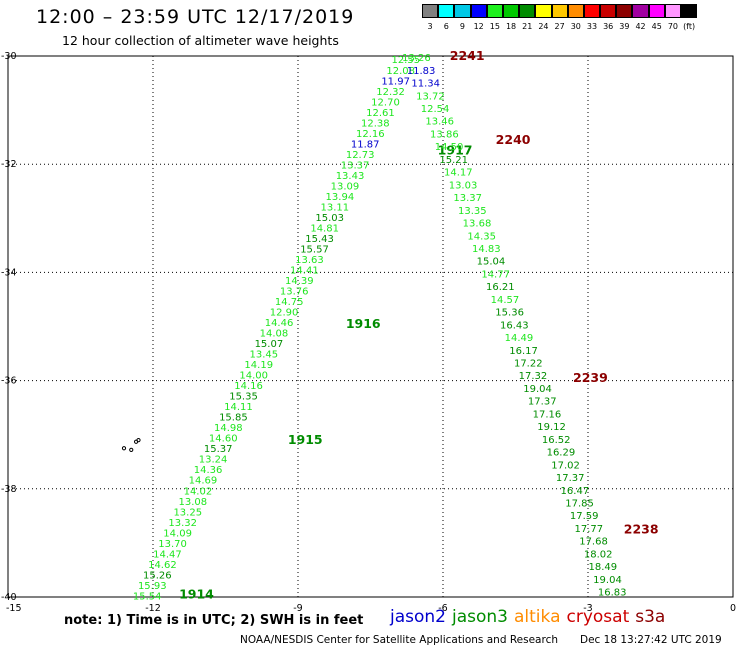 This screenshot has width=740, height=650. What do you see at coordinates (365, 144) in the screenshot?
I see `wave-height-value: 11.87` at bounding box center [365, 144].